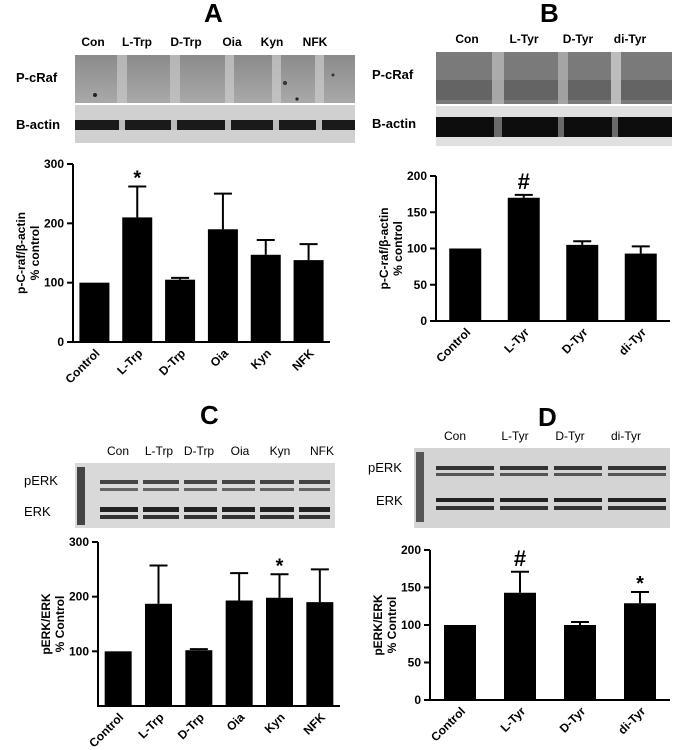  What do you see at coordinates (547, 417) in the screenshot?
I see `panel-letter-d: D` at bounding box center [547, 417].